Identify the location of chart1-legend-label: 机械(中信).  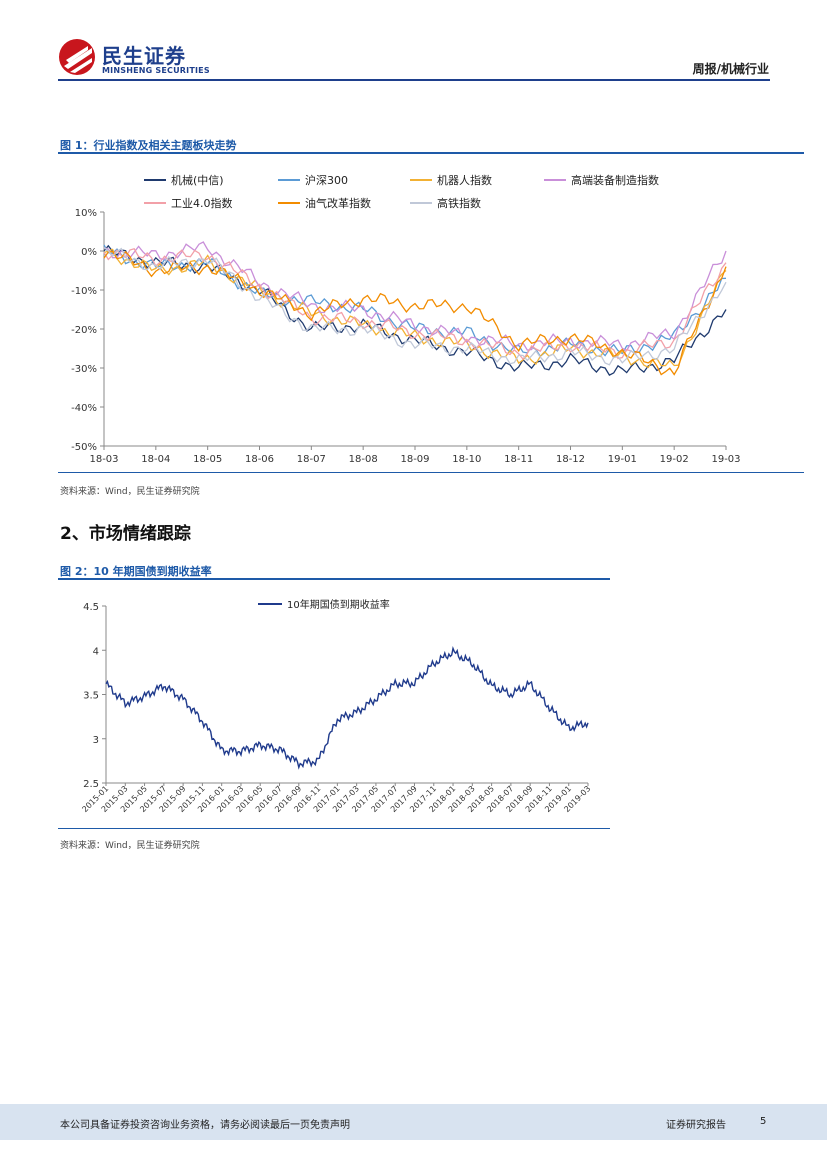
(197, 180).